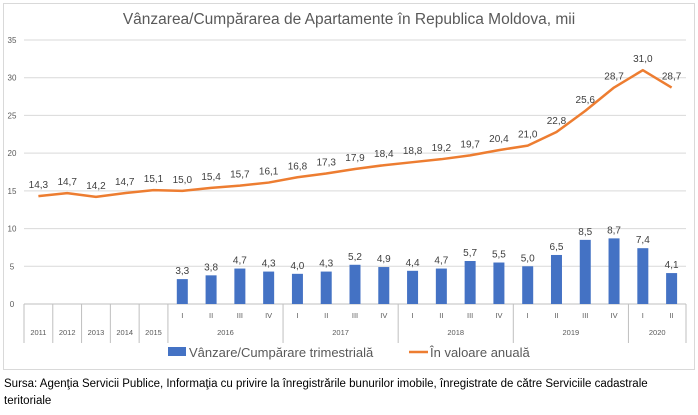 This screenshot has width=698, height=415. Describe the element at coordinates (499, 255) in the screenshot. I see `bar-value-label: 5,5` at that location.